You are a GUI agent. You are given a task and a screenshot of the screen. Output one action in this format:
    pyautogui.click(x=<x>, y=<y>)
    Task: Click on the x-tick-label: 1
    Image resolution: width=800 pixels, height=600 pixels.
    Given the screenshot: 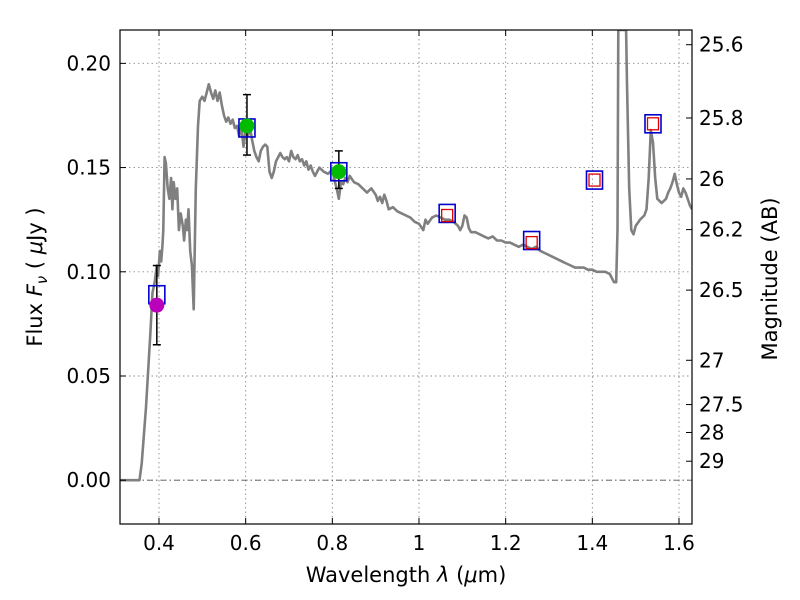 What is the action you would take?
    pyautogui.click(x=419, y=543)
    